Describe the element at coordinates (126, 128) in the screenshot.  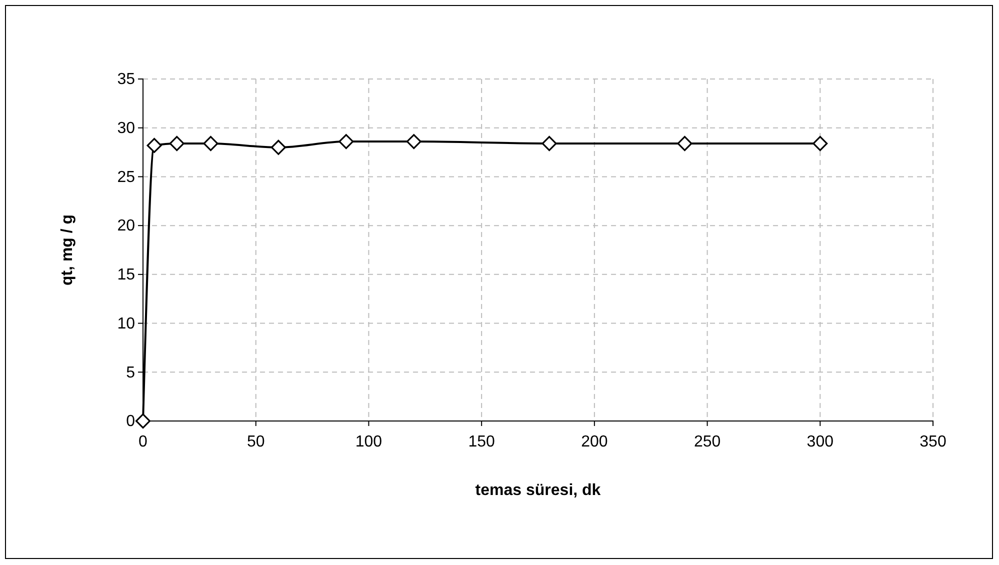
I see `y-tick-label: 30` at that location.